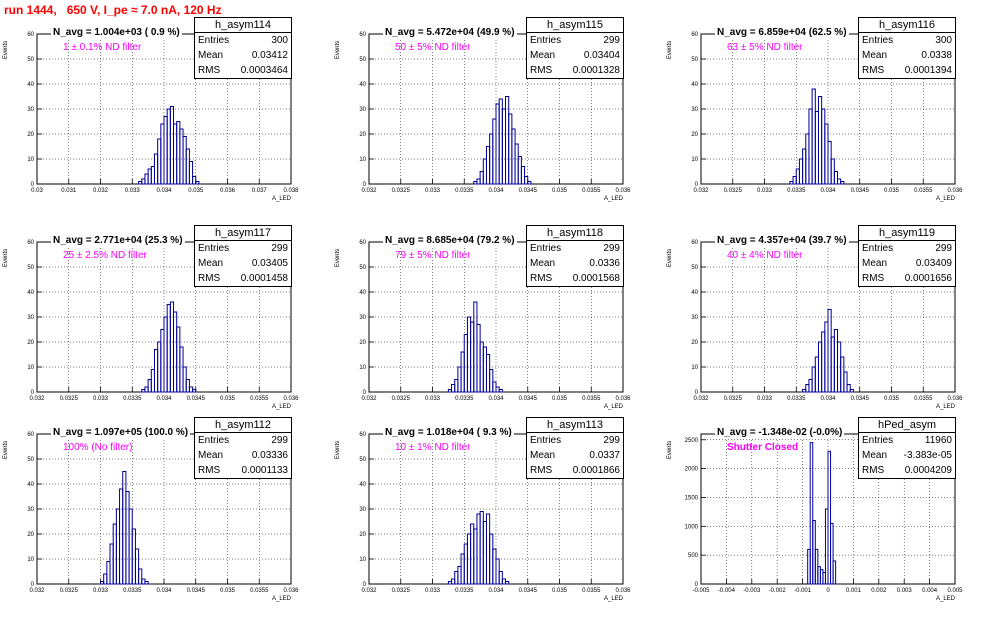  What do you see at coordinates (365, 185) in the screenshot?
I see `y-tick-label: 0` at bounding box center [365, 185].